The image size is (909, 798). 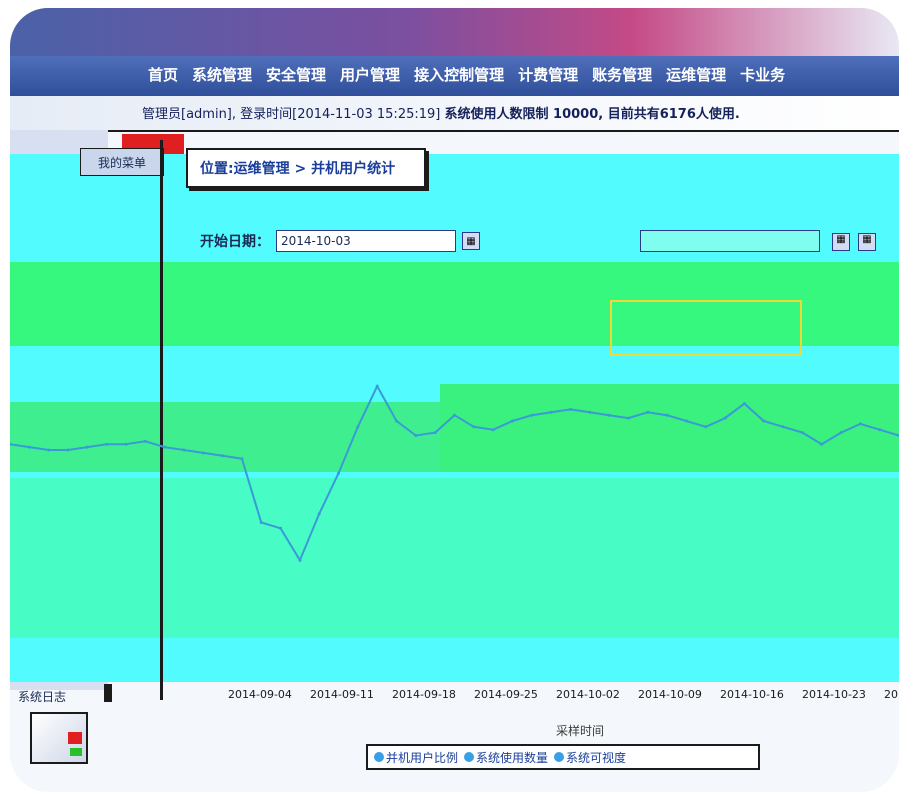 What do you see at coordinates (622, 75) in the screenshot?
I see `nav-item-6: 账务管理` at bounding box center [622, 75].